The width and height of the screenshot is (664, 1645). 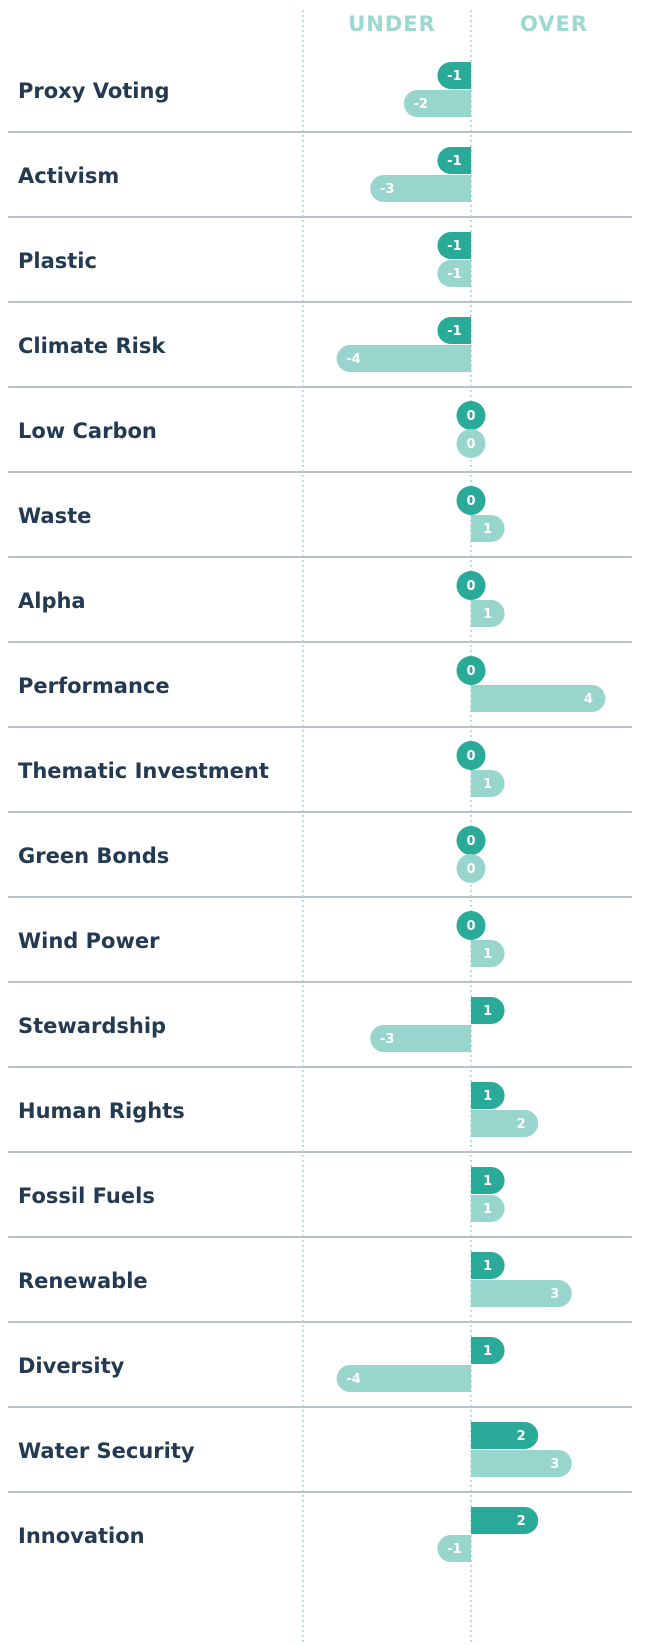 What do you see at coordinates (92, 1026) in the screenshot?
I see `category-label: Stewardship` at bounding box center [92, 1026].